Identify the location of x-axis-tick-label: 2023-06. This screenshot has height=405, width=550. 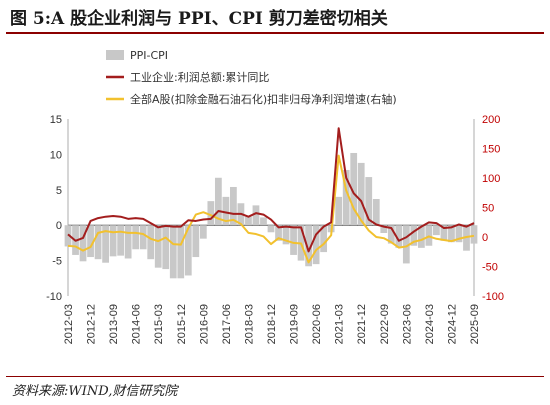
(407, 324).